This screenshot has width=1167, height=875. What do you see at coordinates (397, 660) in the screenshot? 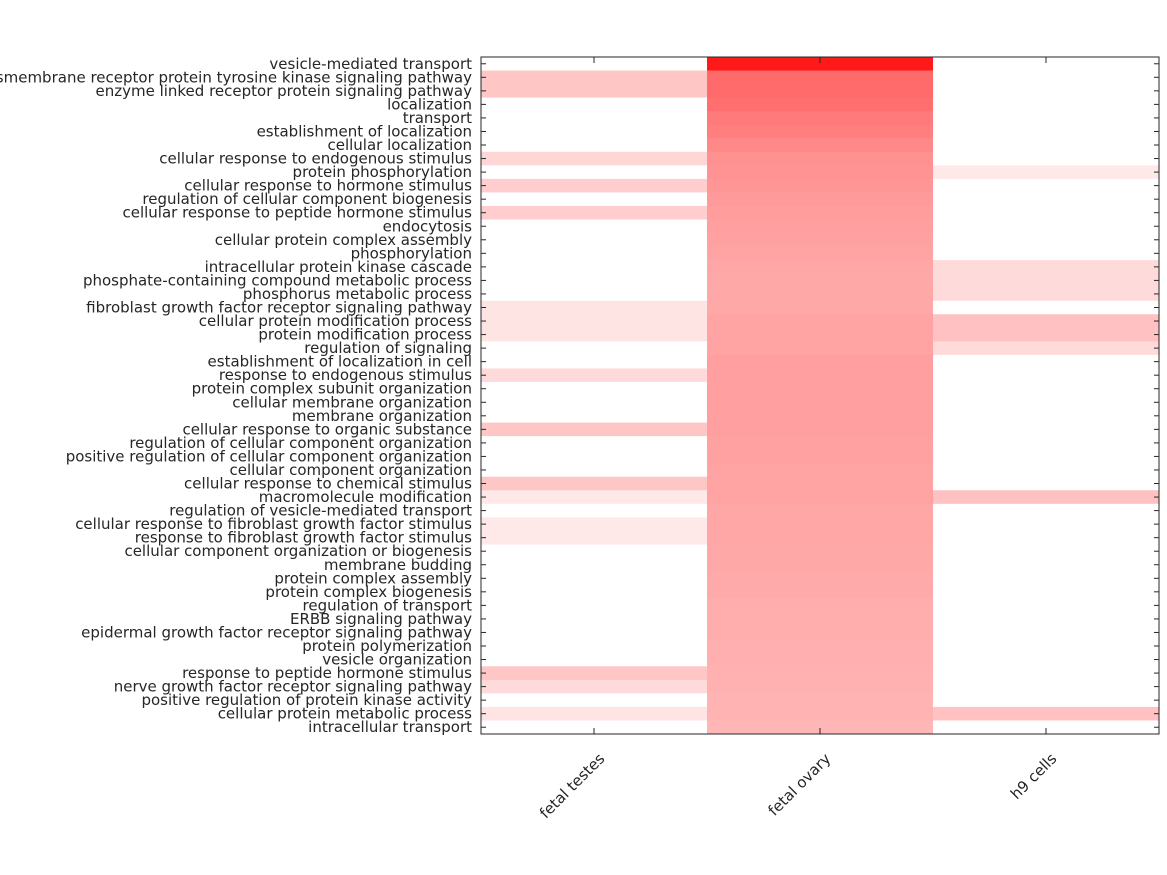
I see `row-label: vesicle organization` at bounding box center [397, 660].